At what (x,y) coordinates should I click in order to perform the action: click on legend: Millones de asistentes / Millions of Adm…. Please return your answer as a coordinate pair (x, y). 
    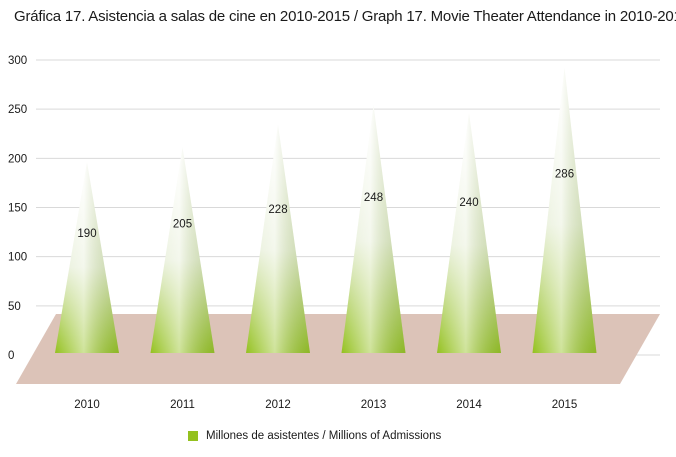
    Looking at the image, I should click on (314, 436).